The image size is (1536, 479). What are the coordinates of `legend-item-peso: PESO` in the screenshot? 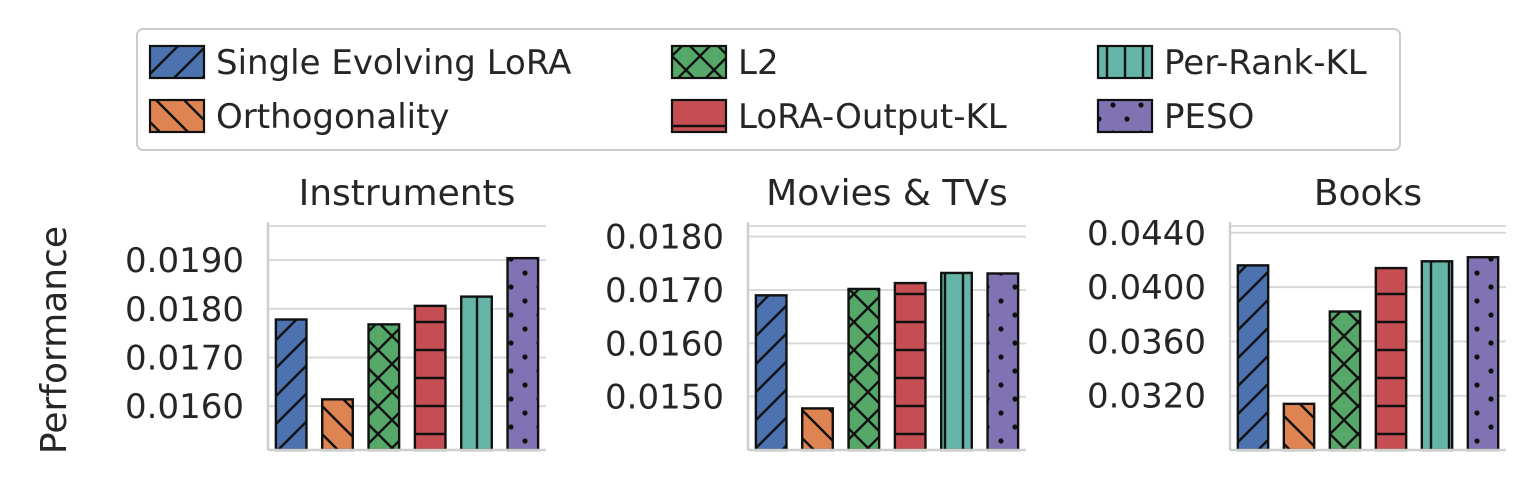 It's located at (1175, 117).